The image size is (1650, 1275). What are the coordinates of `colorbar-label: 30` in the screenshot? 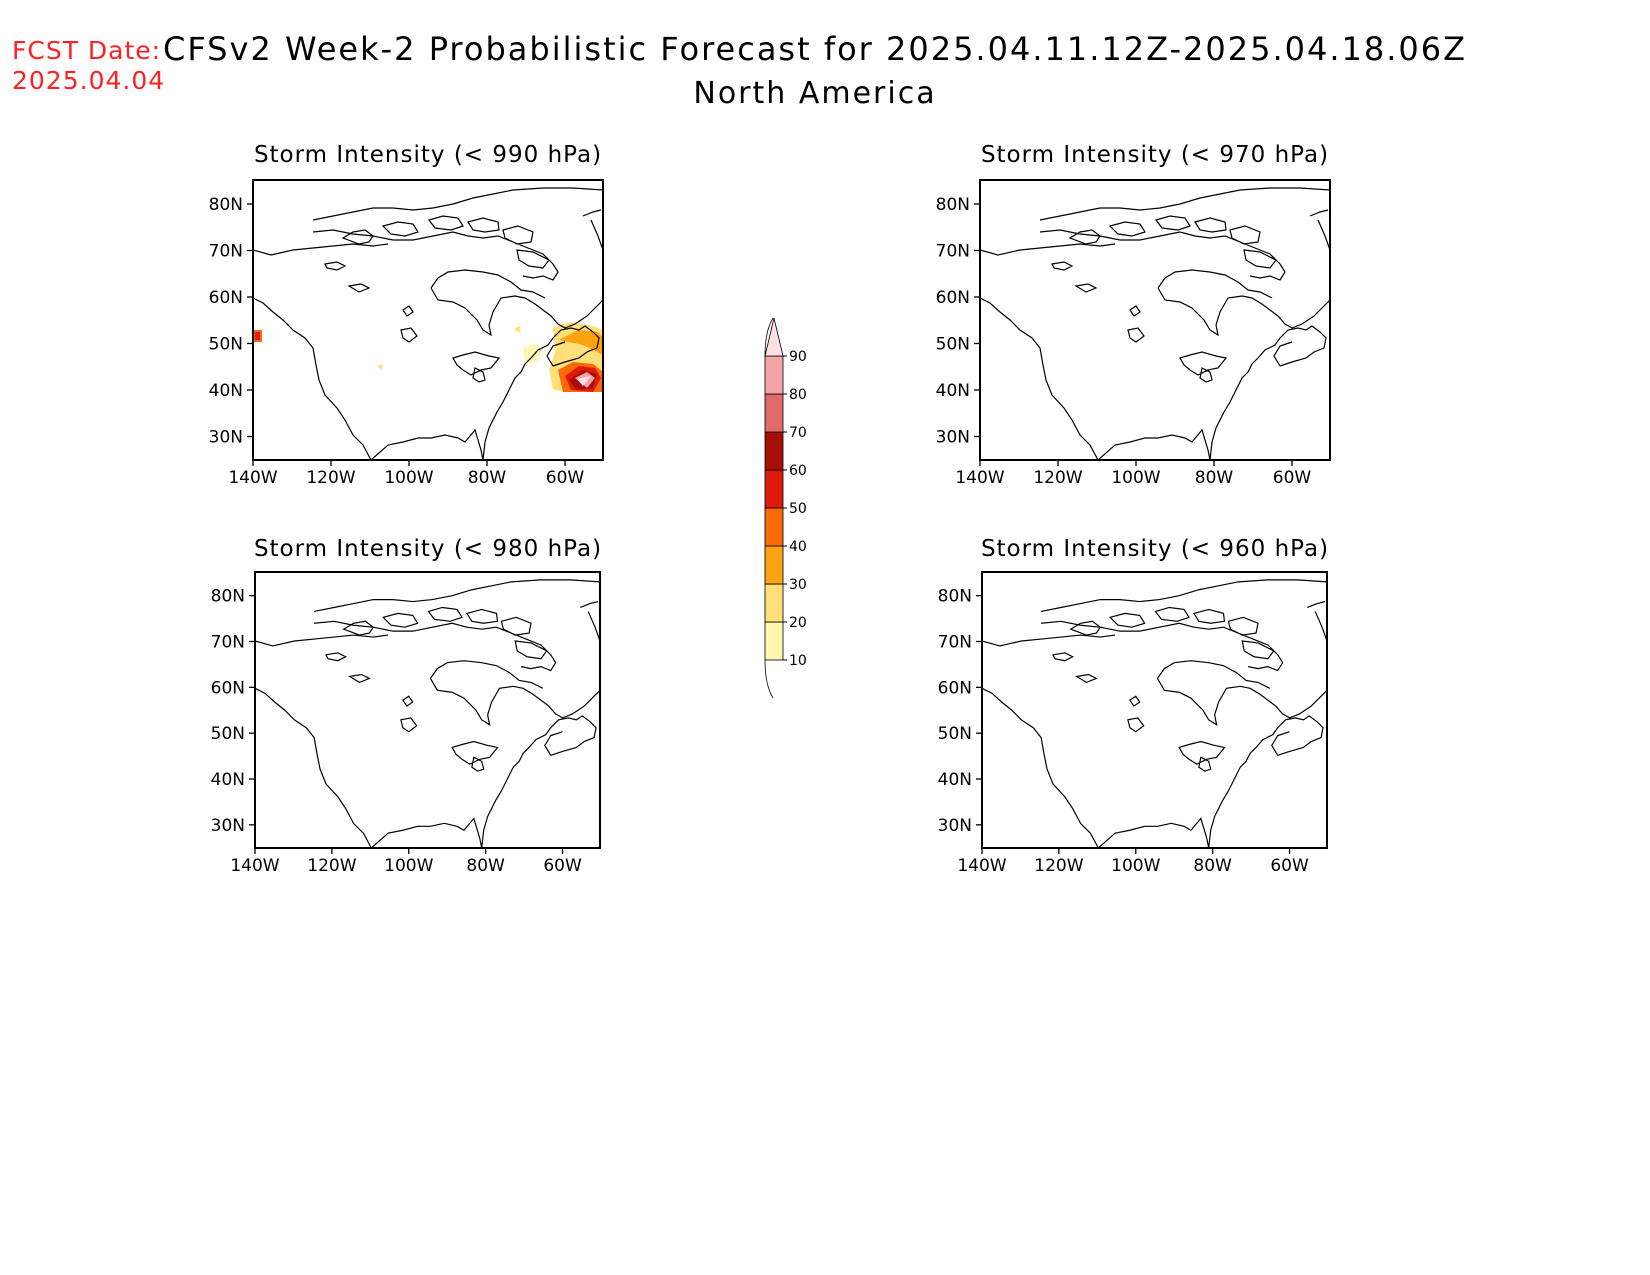 It's located at (798, 585).